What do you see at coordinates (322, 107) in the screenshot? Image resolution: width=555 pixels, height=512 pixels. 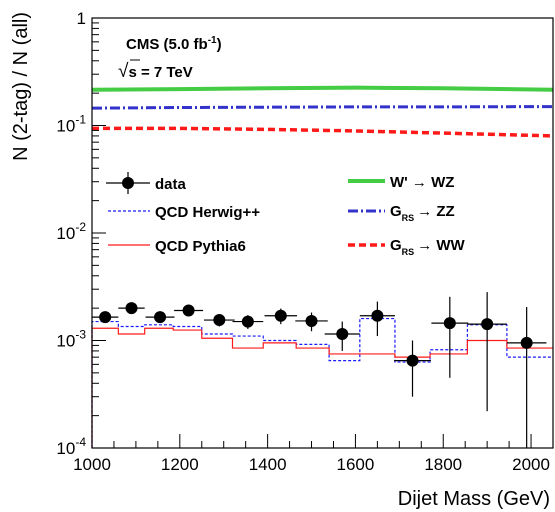 I see `signal-curve-grs-zz` at bounding box center [322, 107].